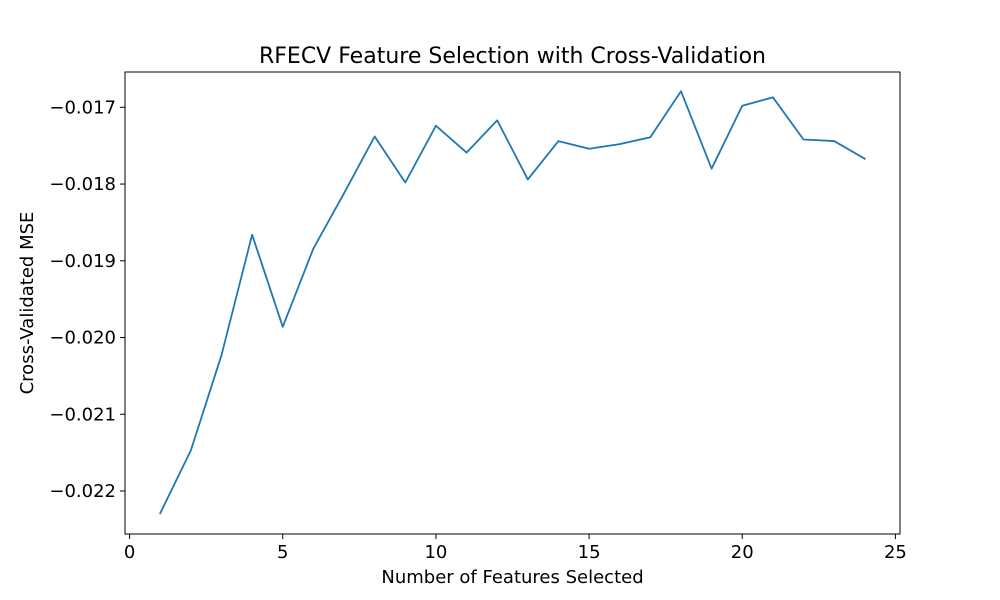 The width and height of the screenshot is (1000, 600). Describe the element at coordinates (282, 552) in the screenshot. I see `x-tick-label: 5` at that location.